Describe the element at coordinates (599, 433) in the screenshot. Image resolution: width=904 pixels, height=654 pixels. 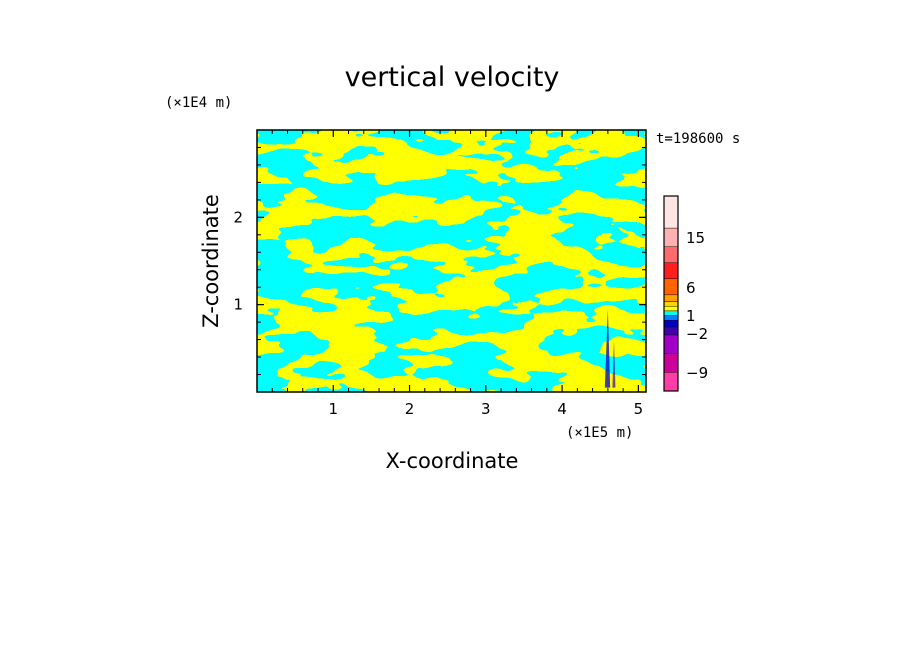
I see `x-axis-unit: (×1E5 m)` at that location.